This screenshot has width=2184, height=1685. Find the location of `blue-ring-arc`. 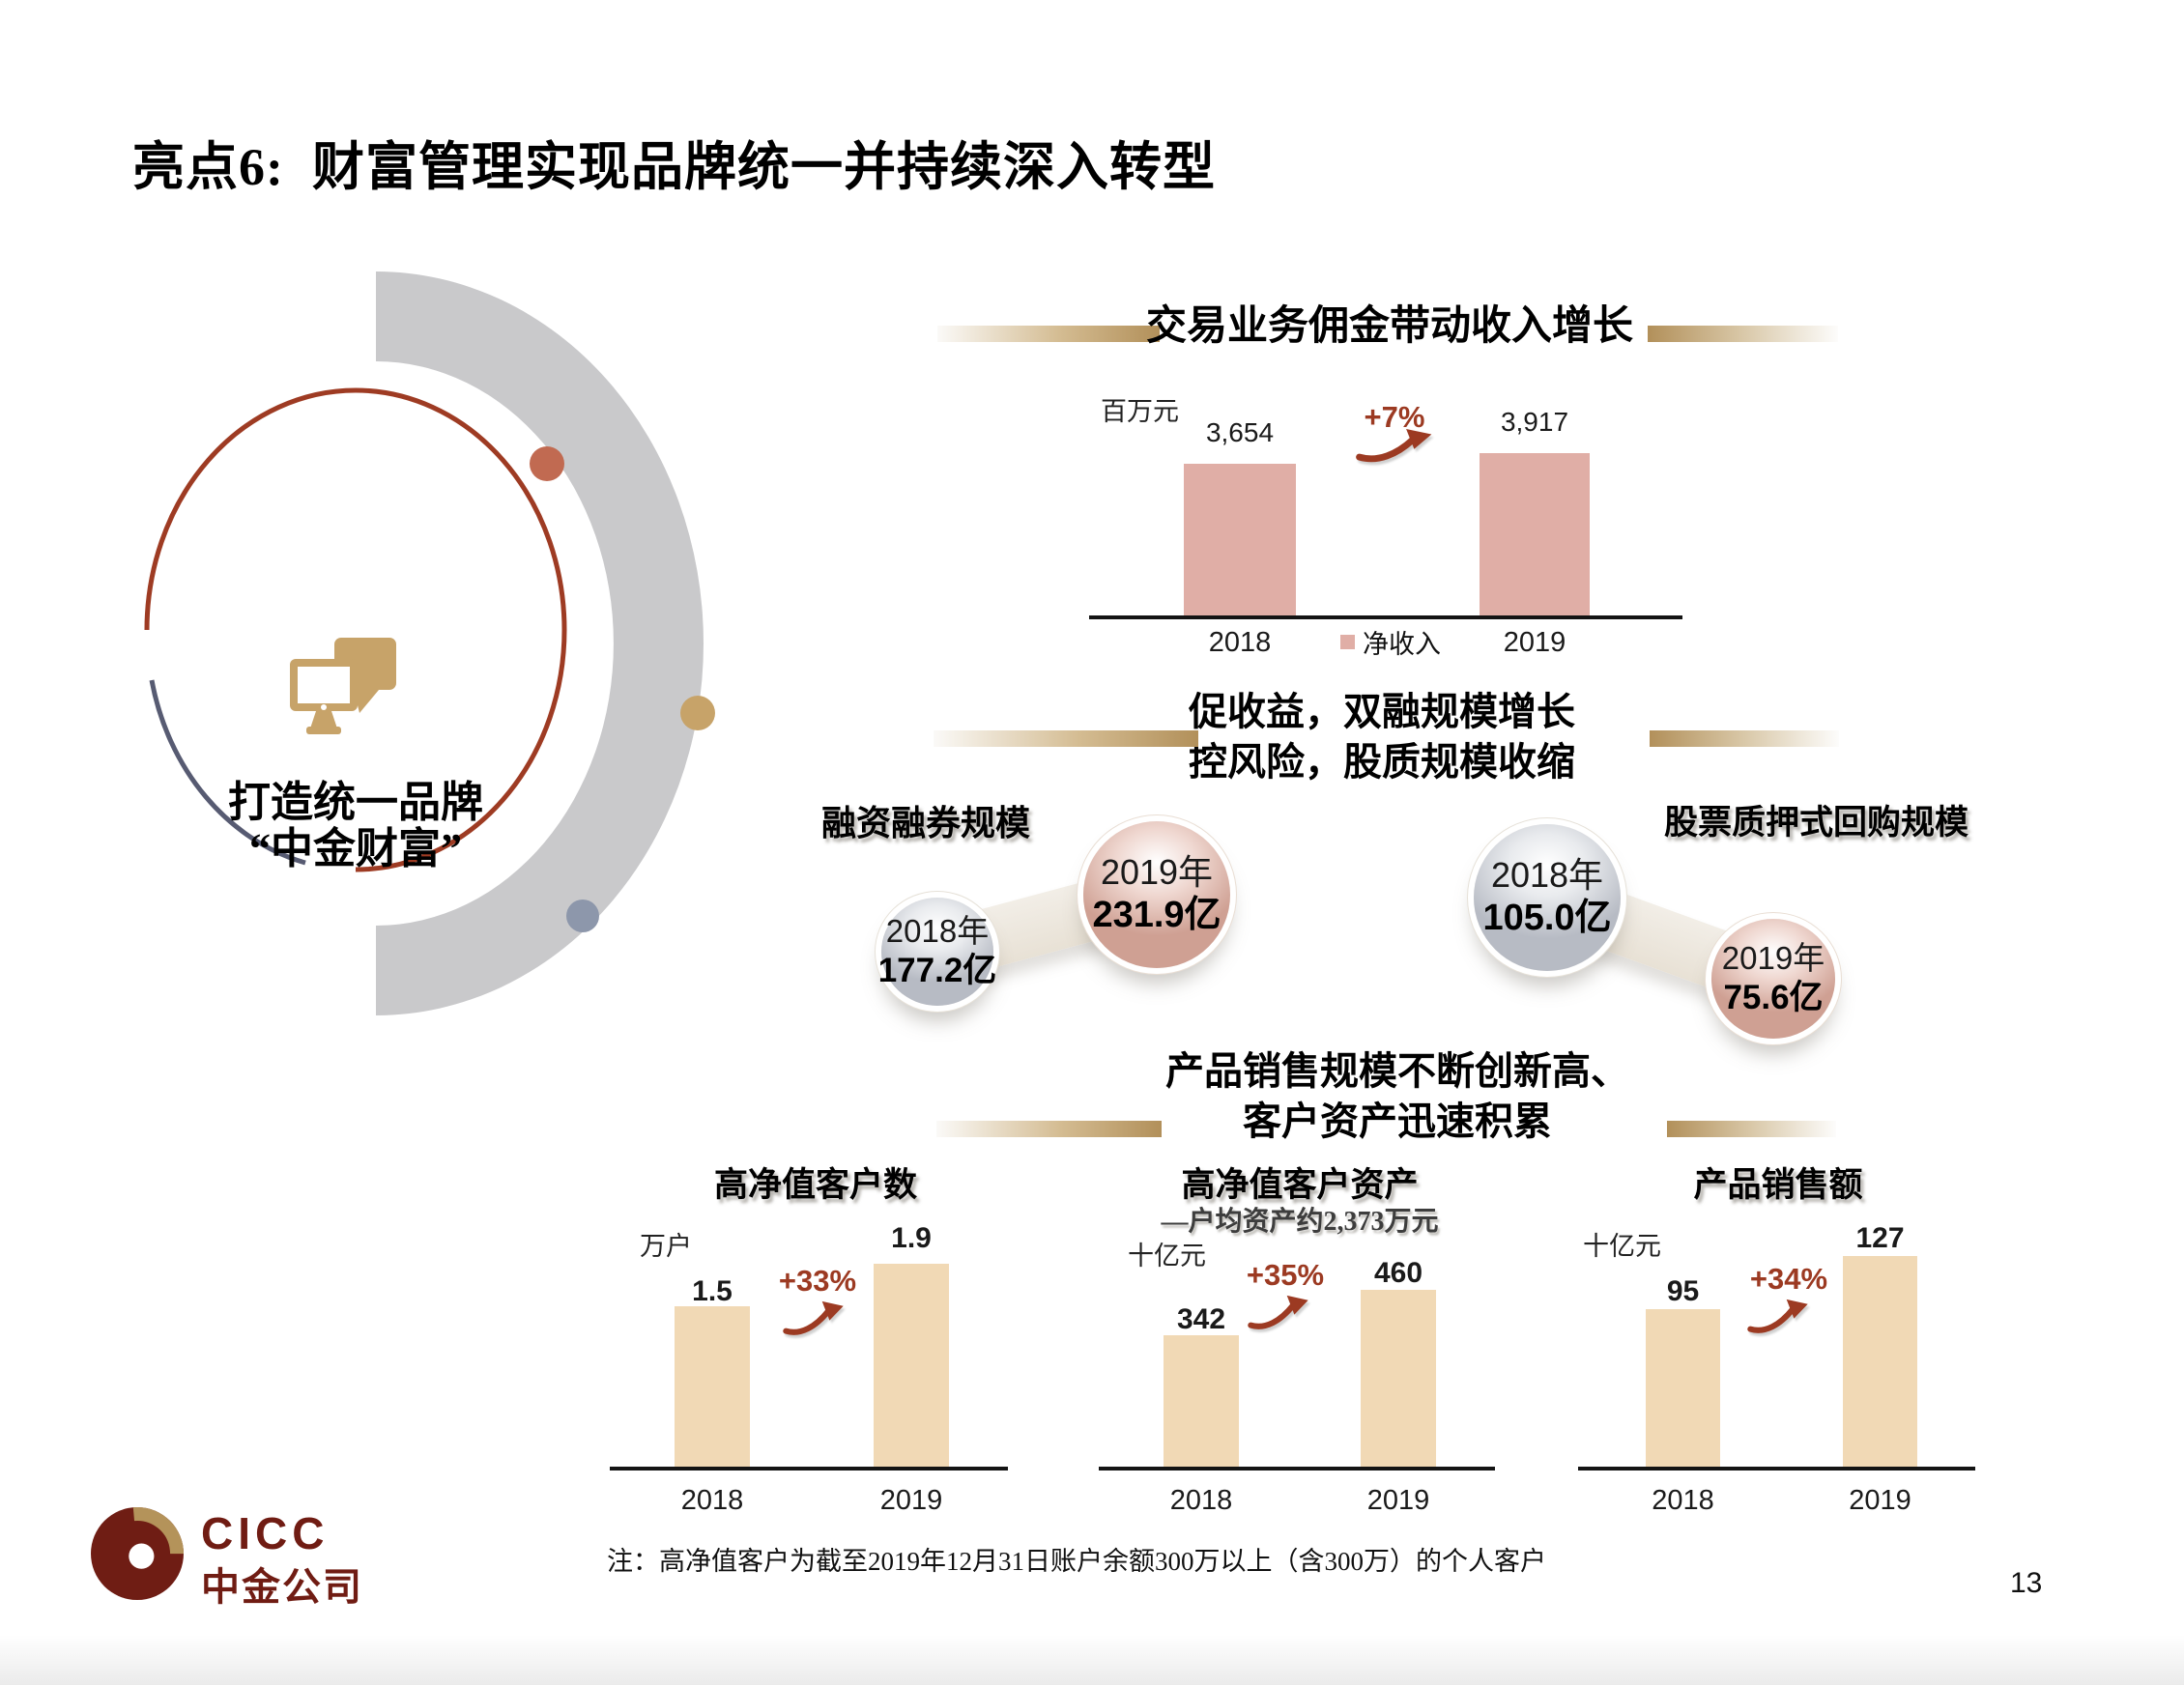

blue-ring-arc is located at coordinates (228, 773).